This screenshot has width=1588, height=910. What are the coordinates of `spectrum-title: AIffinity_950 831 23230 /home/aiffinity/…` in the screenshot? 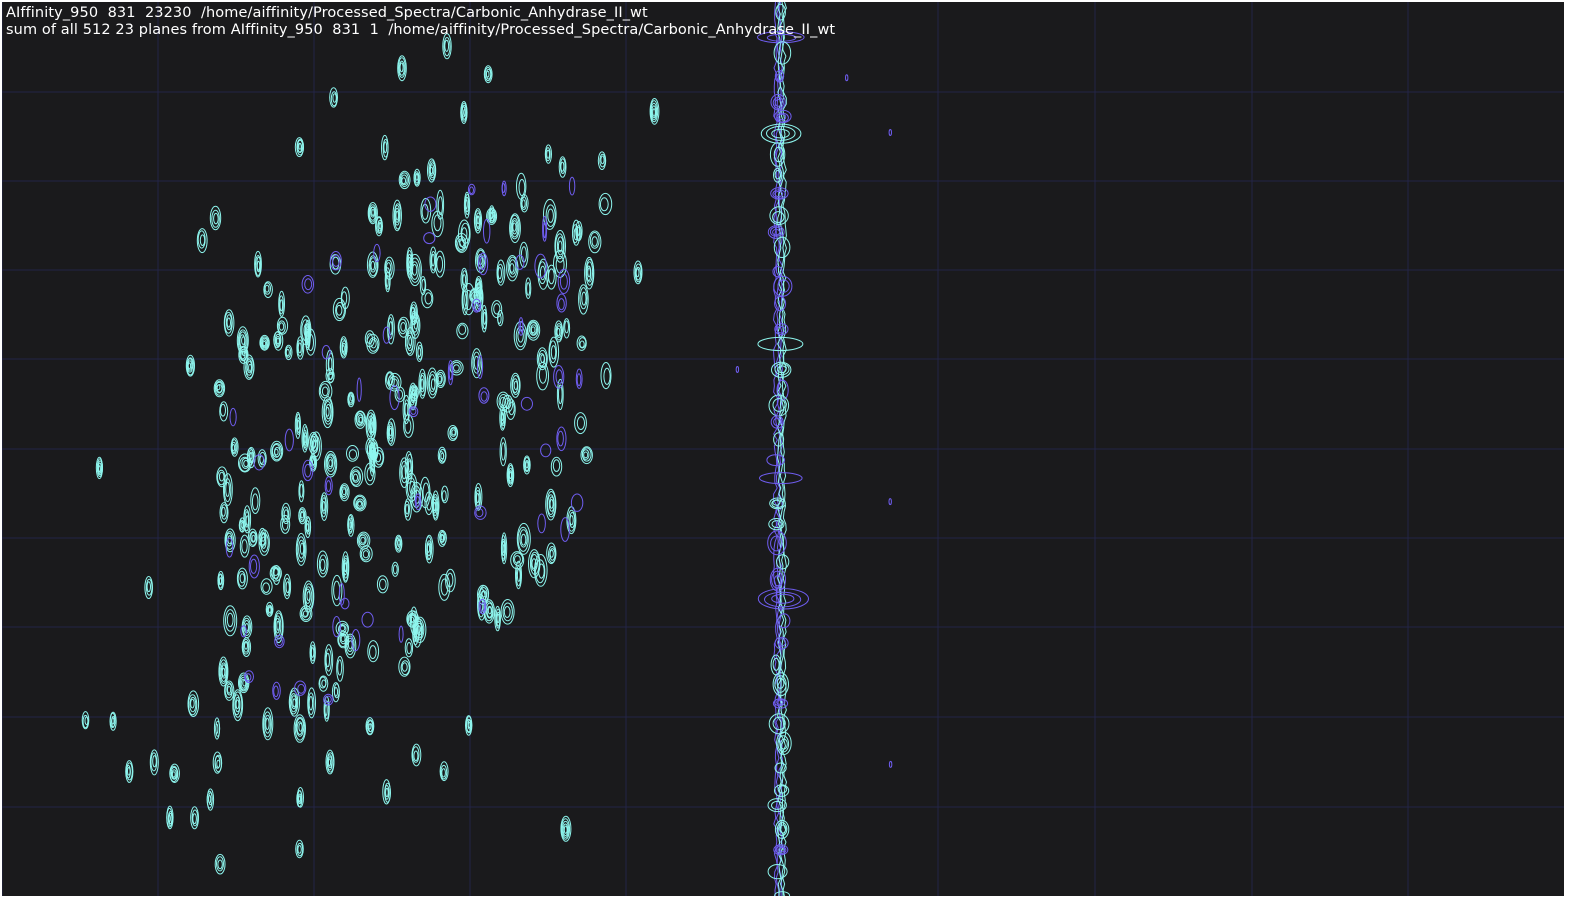 It's located at (327, 13).